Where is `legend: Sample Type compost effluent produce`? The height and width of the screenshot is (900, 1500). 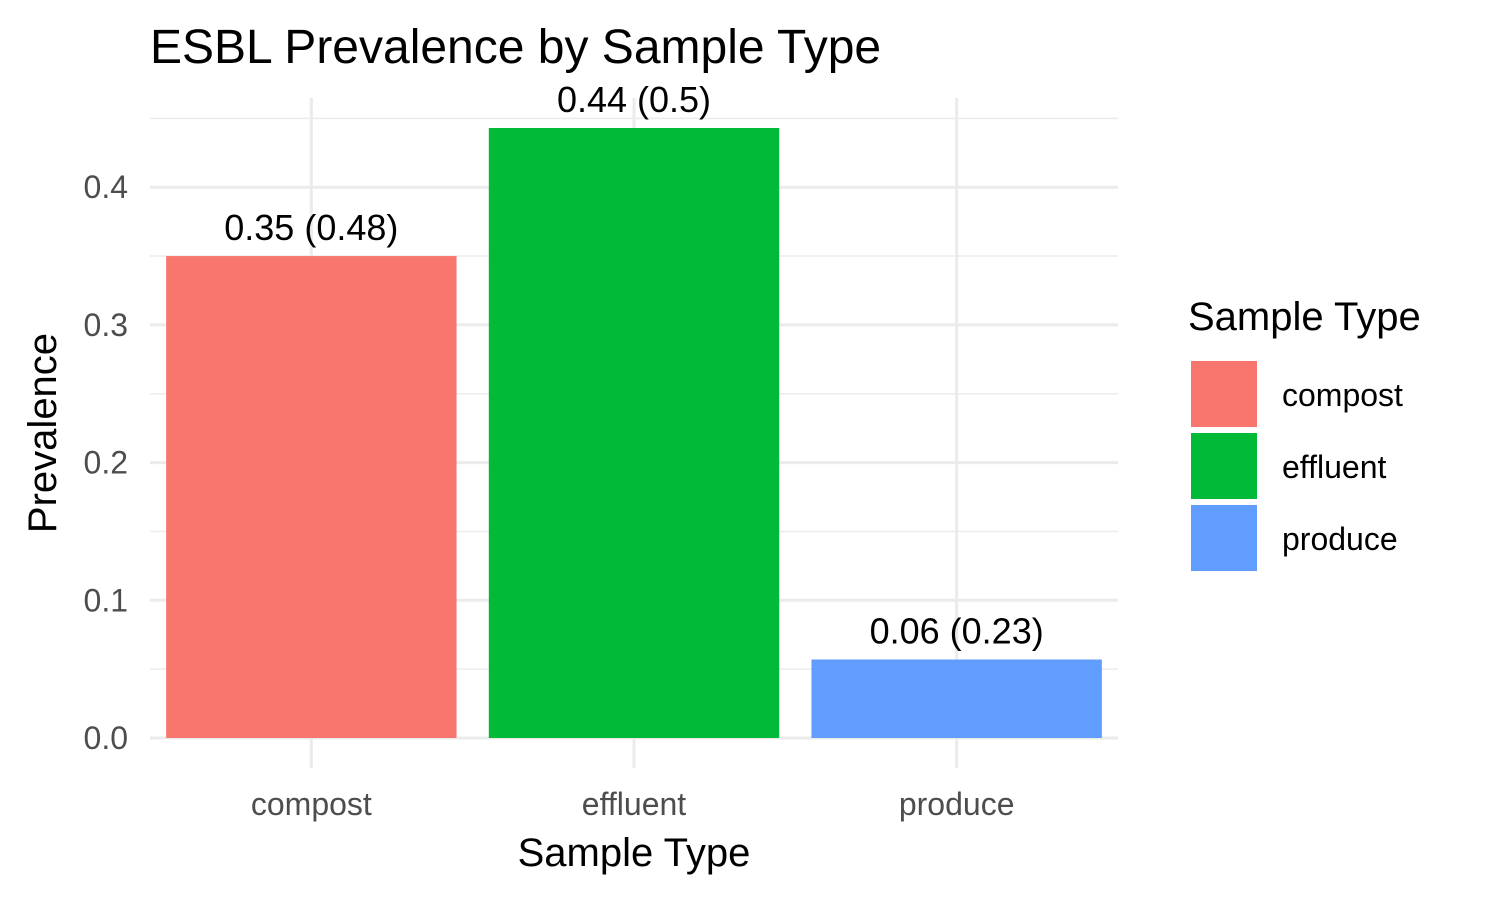 legend: Sample Type compost effluent produce is located at coordinates (1304, 433).